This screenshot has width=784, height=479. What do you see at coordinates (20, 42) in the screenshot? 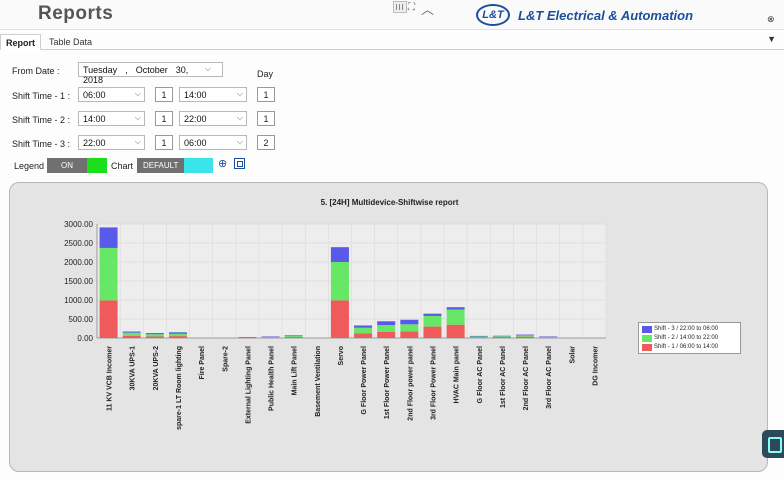
I see `tab-report: Report` at bounding box center [20, 42].